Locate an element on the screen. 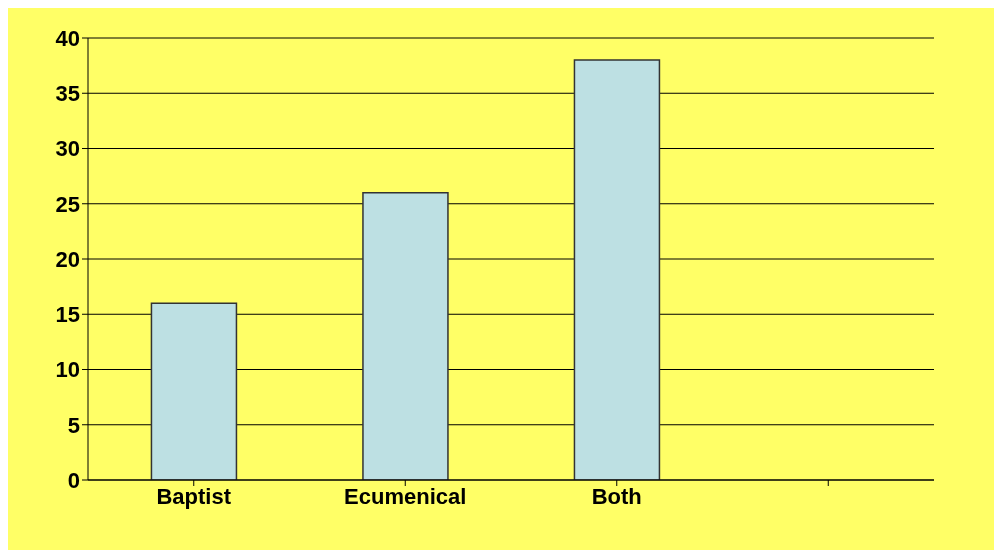  y-tick-label: 25 is located at coordinates (67, 204).